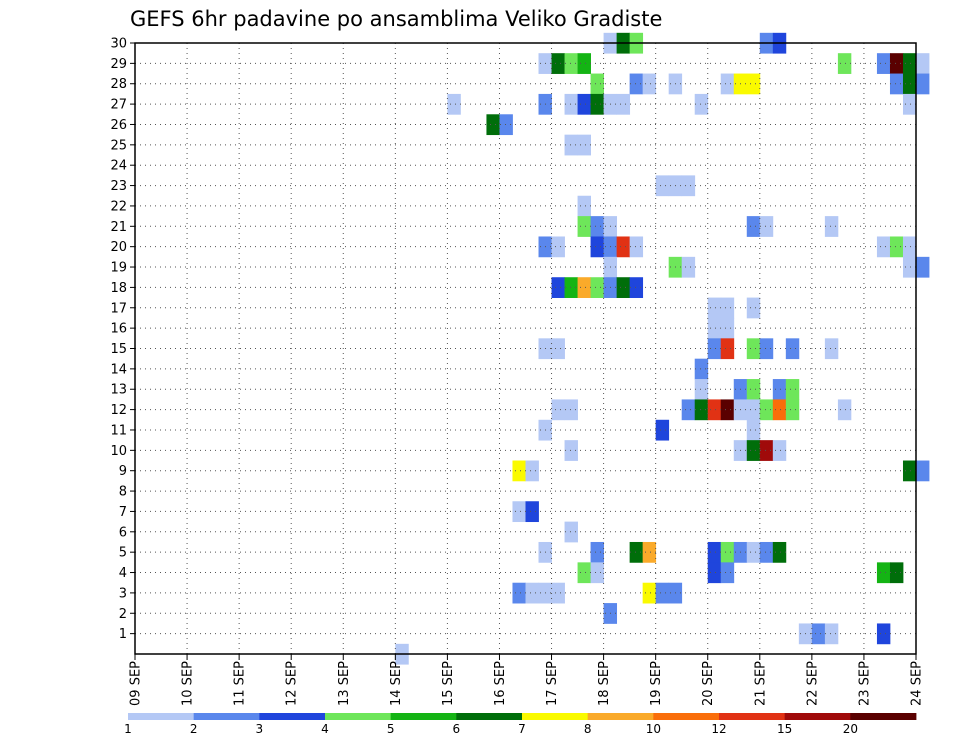 Image resolution: width=960 pixels, height=742 pixels. What do you see at coordinates (136, 683) in the screenshot?
I see `x-tick-label: 09 SEP` at bounding box center [136, 683].